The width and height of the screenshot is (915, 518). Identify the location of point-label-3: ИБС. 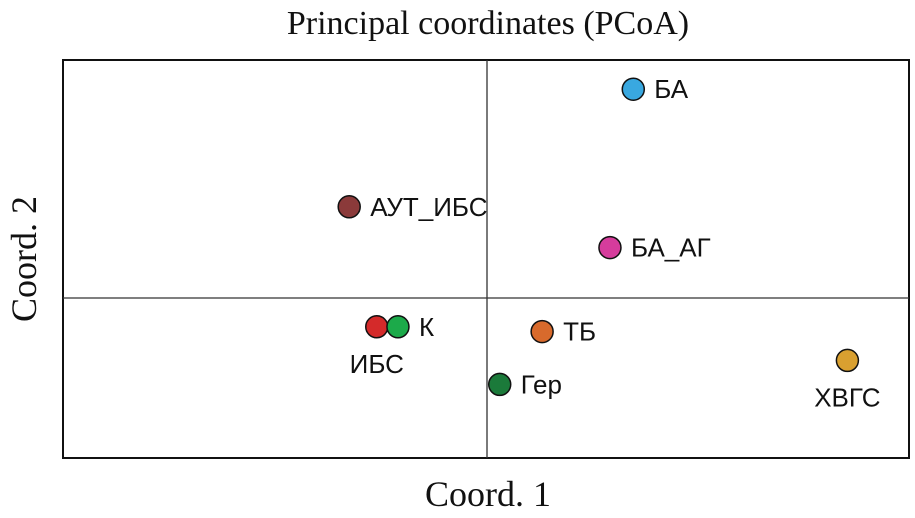
(377, 364).